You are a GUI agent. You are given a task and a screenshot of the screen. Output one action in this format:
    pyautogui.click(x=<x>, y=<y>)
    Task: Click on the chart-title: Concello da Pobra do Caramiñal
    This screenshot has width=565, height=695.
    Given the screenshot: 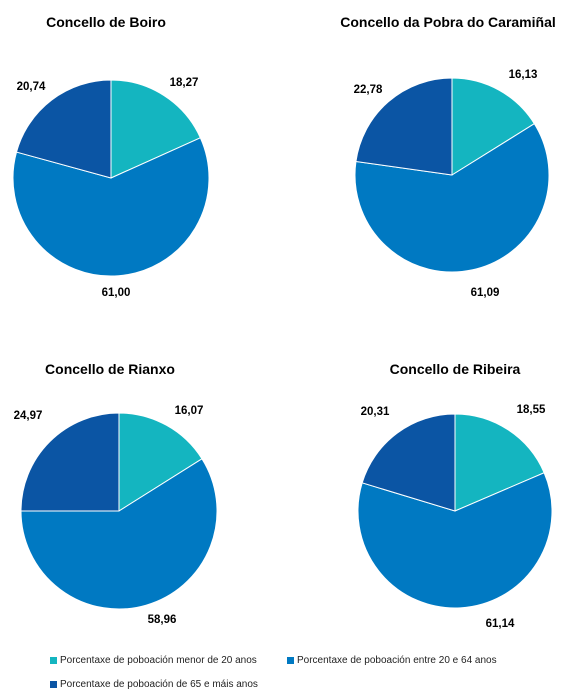 What is the action you would take?
    pyautogui.click(x=448, y=22)
    